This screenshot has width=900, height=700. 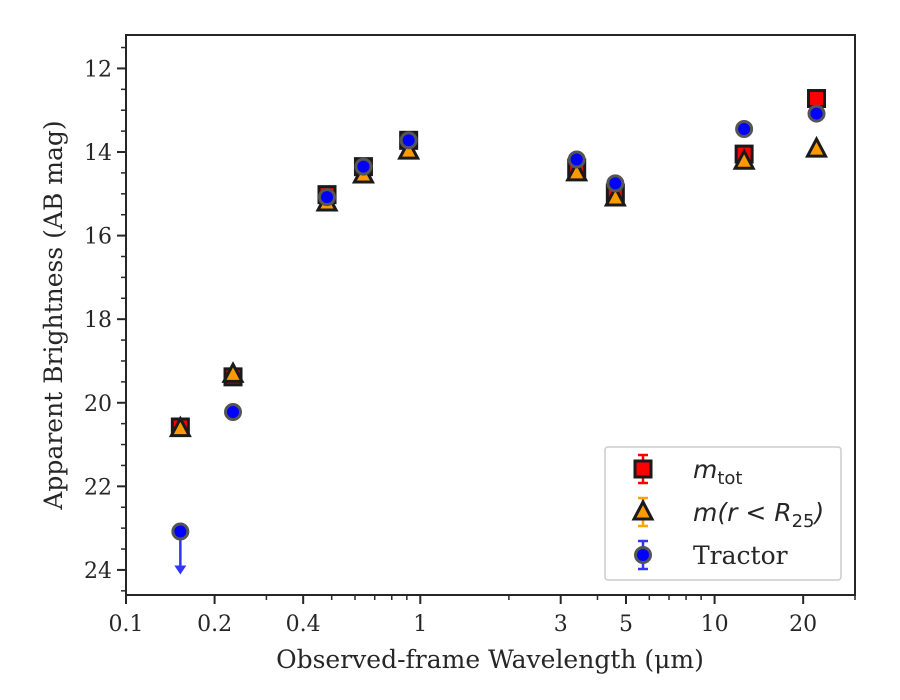 What do you see at coordinates (126, 624) in the screenshot?
I see `x-tick-label: 0.1` at bounding box center [126, 624].